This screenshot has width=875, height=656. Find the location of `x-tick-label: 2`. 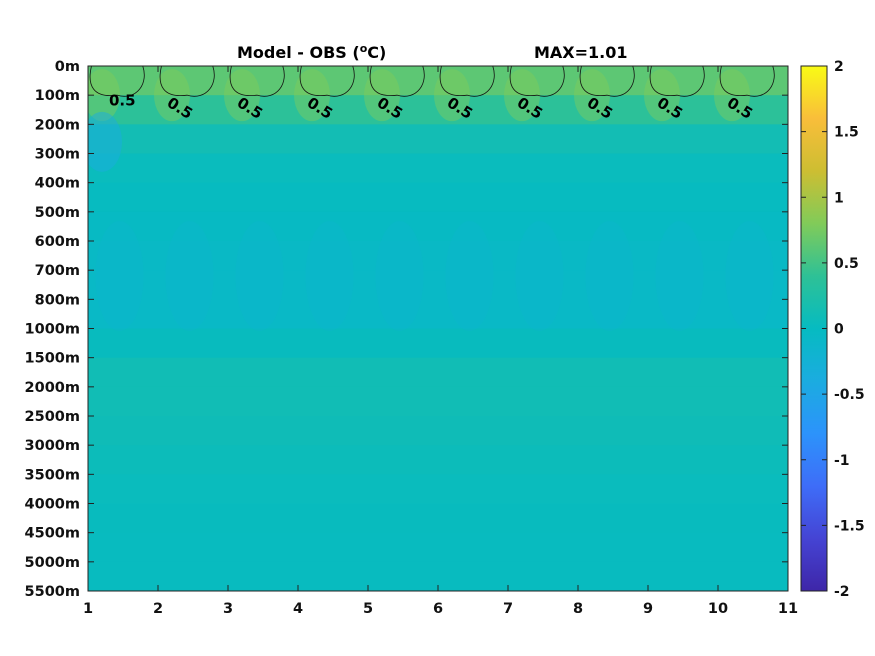

x-tick-label: 2 is located at coordinates (158, 609).